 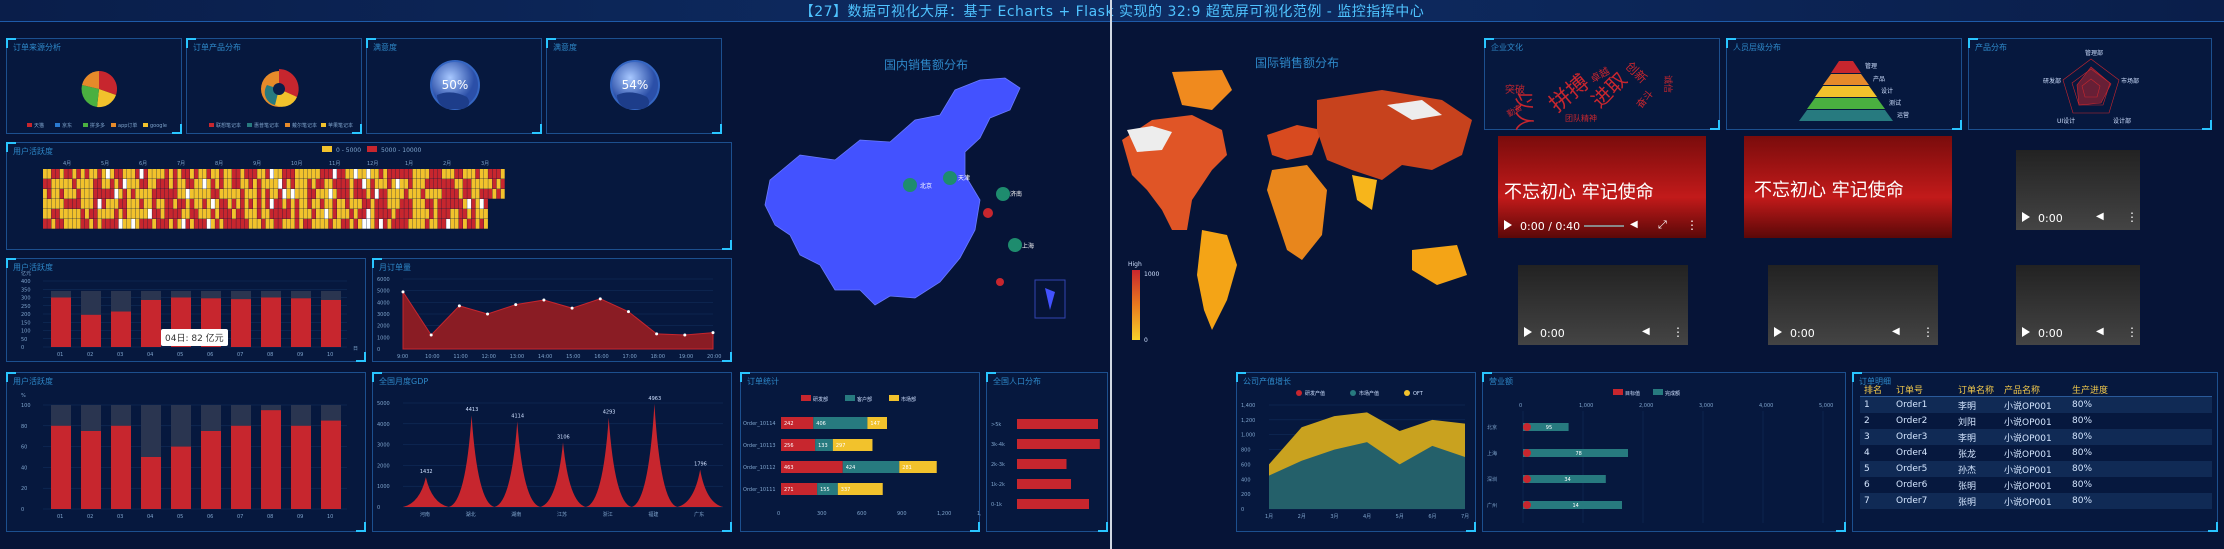 What do you see at coordinates (1967, 470) in the screenshot?
I see `table-cell: 孙杰` at bounding box center [1967, 470].